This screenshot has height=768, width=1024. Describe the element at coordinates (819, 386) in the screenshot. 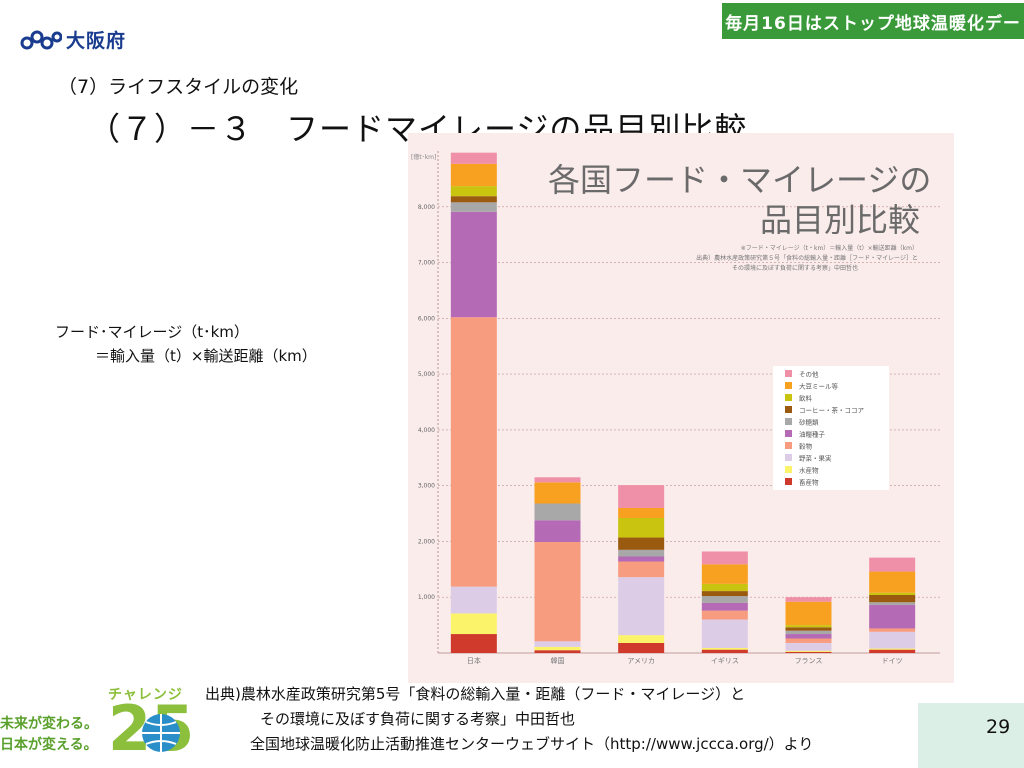

I see `legend-label: 大豆ミール等` at that location.